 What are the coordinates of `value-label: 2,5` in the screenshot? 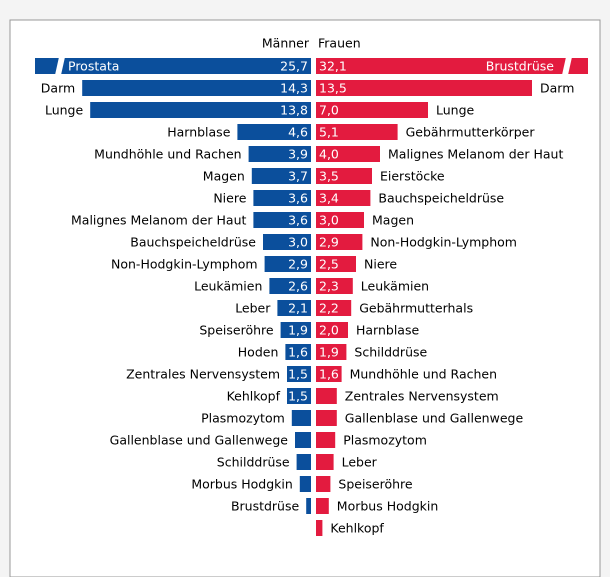 It's located at (329, 264).